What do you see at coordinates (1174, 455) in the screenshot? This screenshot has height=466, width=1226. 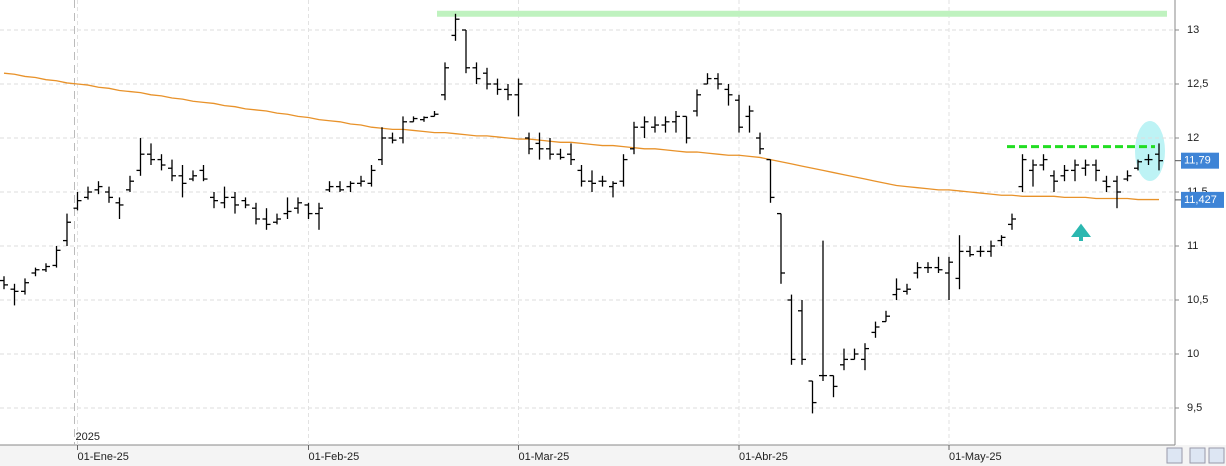 I see `icon-button` at bounding box center [1174, 455].